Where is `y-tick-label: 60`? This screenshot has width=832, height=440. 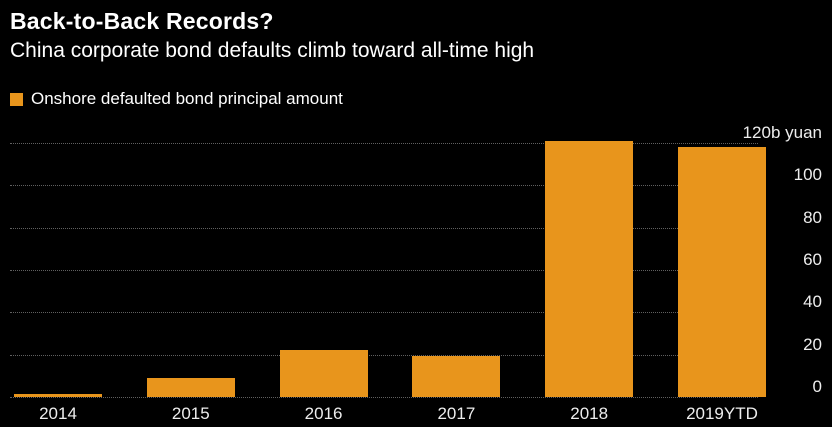
y-tick-label: 60 is located at coordinates (812, 259).